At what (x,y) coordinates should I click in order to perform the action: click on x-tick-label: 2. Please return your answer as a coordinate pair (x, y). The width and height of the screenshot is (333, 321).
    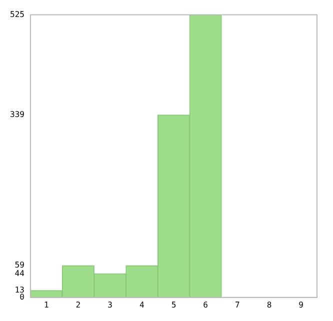
    Looking at the image, I should click on (78, 305).